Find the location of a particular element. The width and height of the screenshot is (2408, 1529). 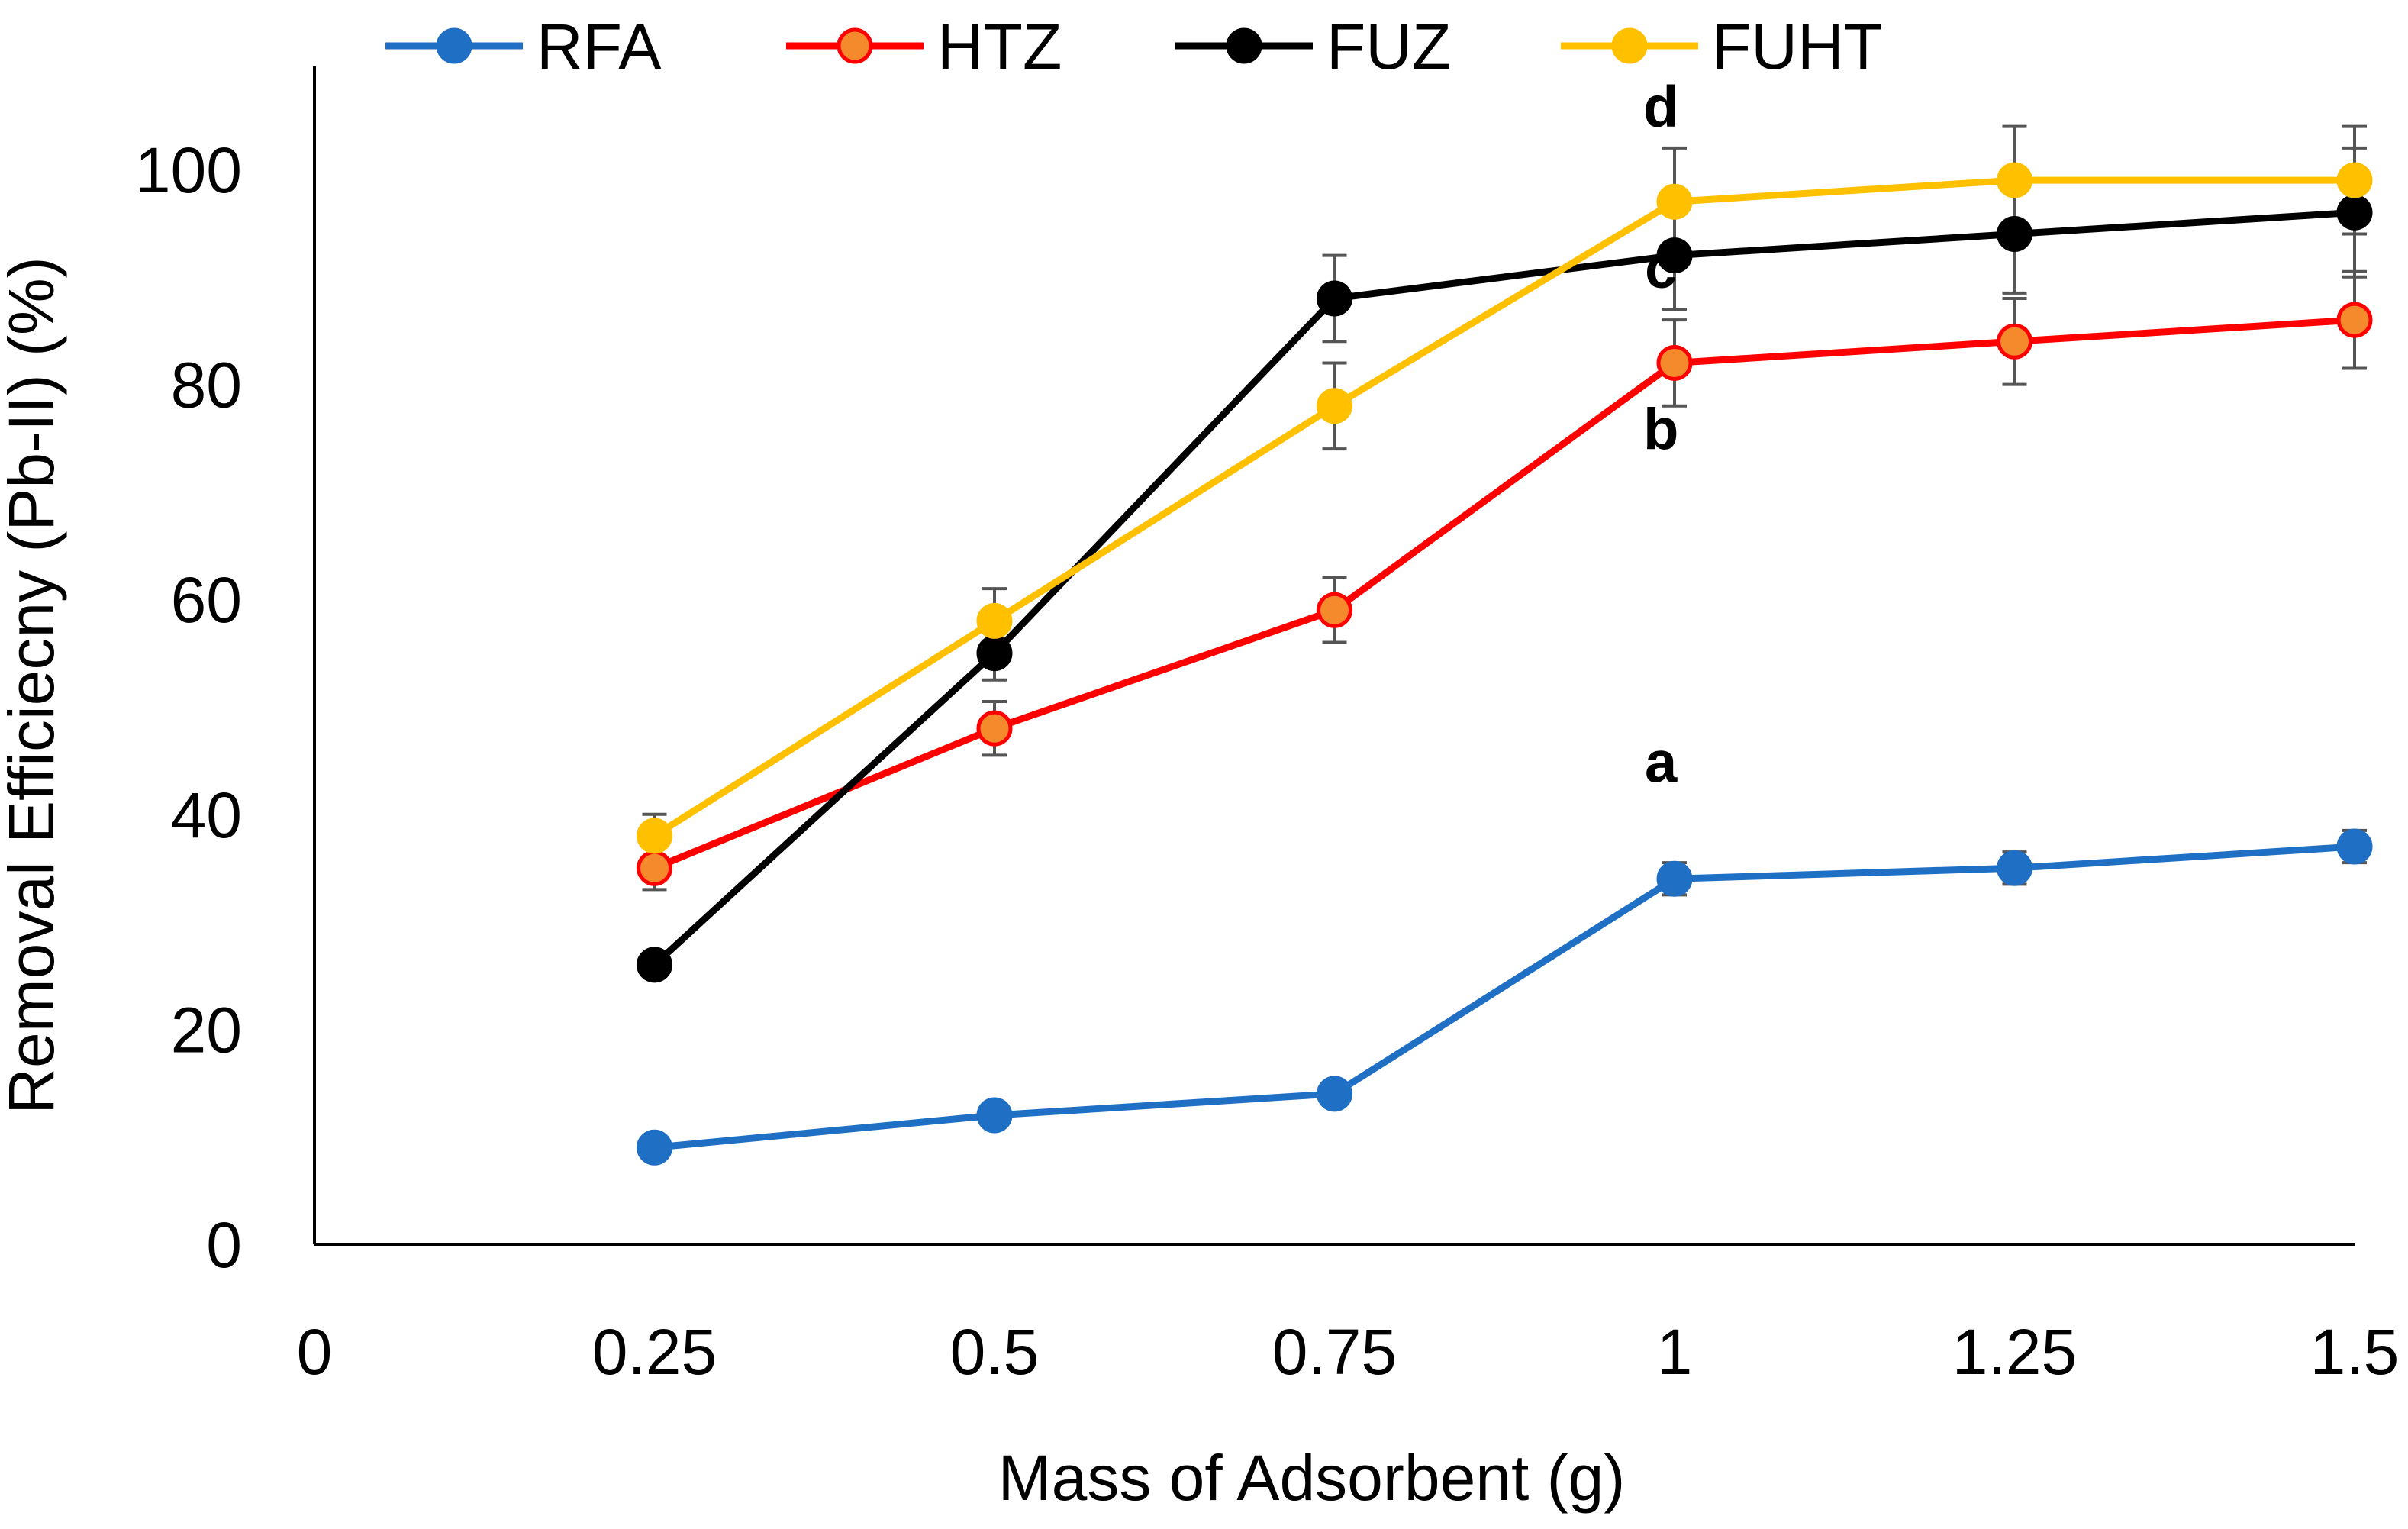

x-tick-label: 1.5 is located at coordinates (2355, 1352).